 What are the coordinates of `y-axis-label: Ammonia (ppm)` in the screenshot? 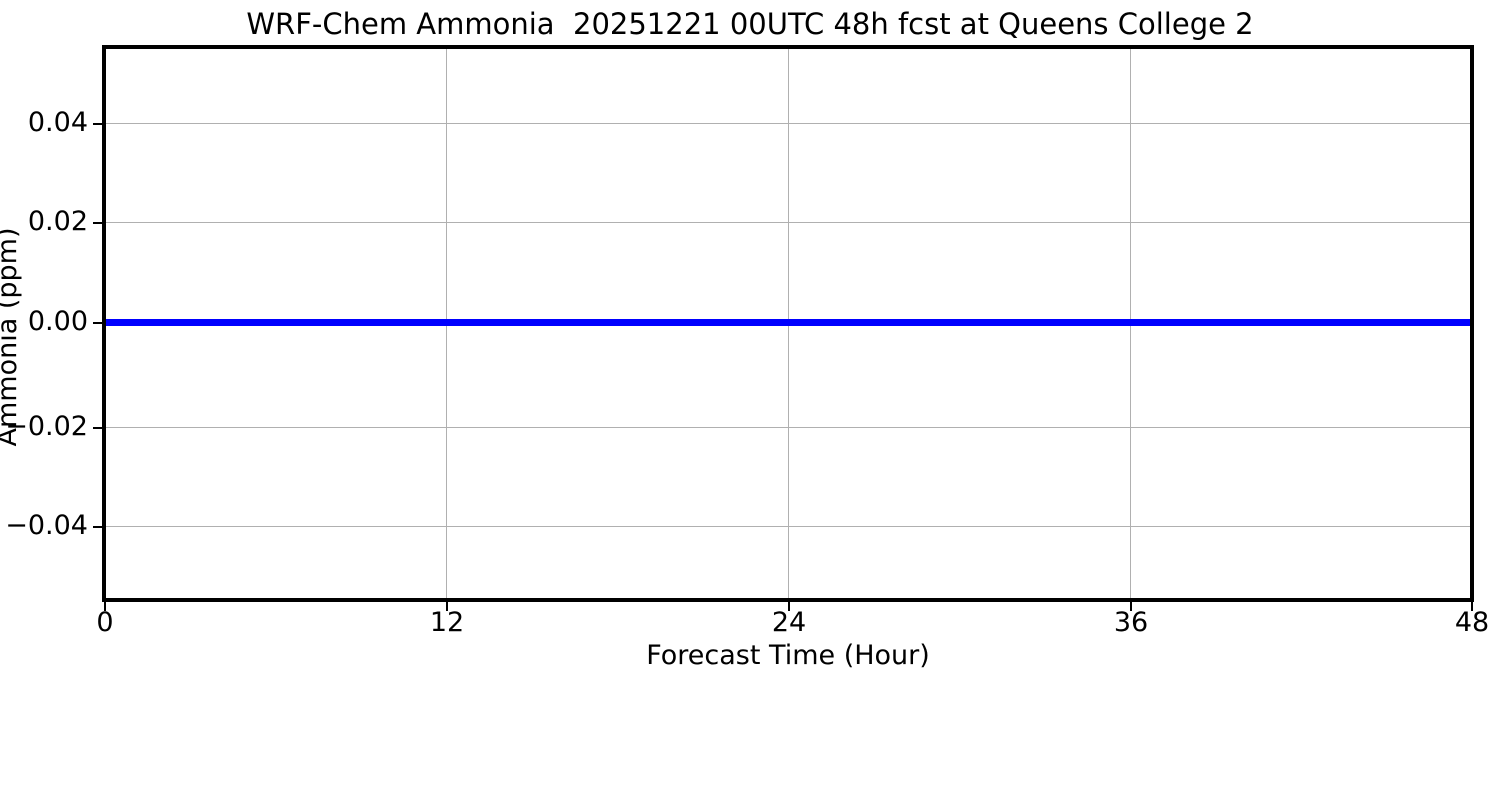 It's located at (11, 337).